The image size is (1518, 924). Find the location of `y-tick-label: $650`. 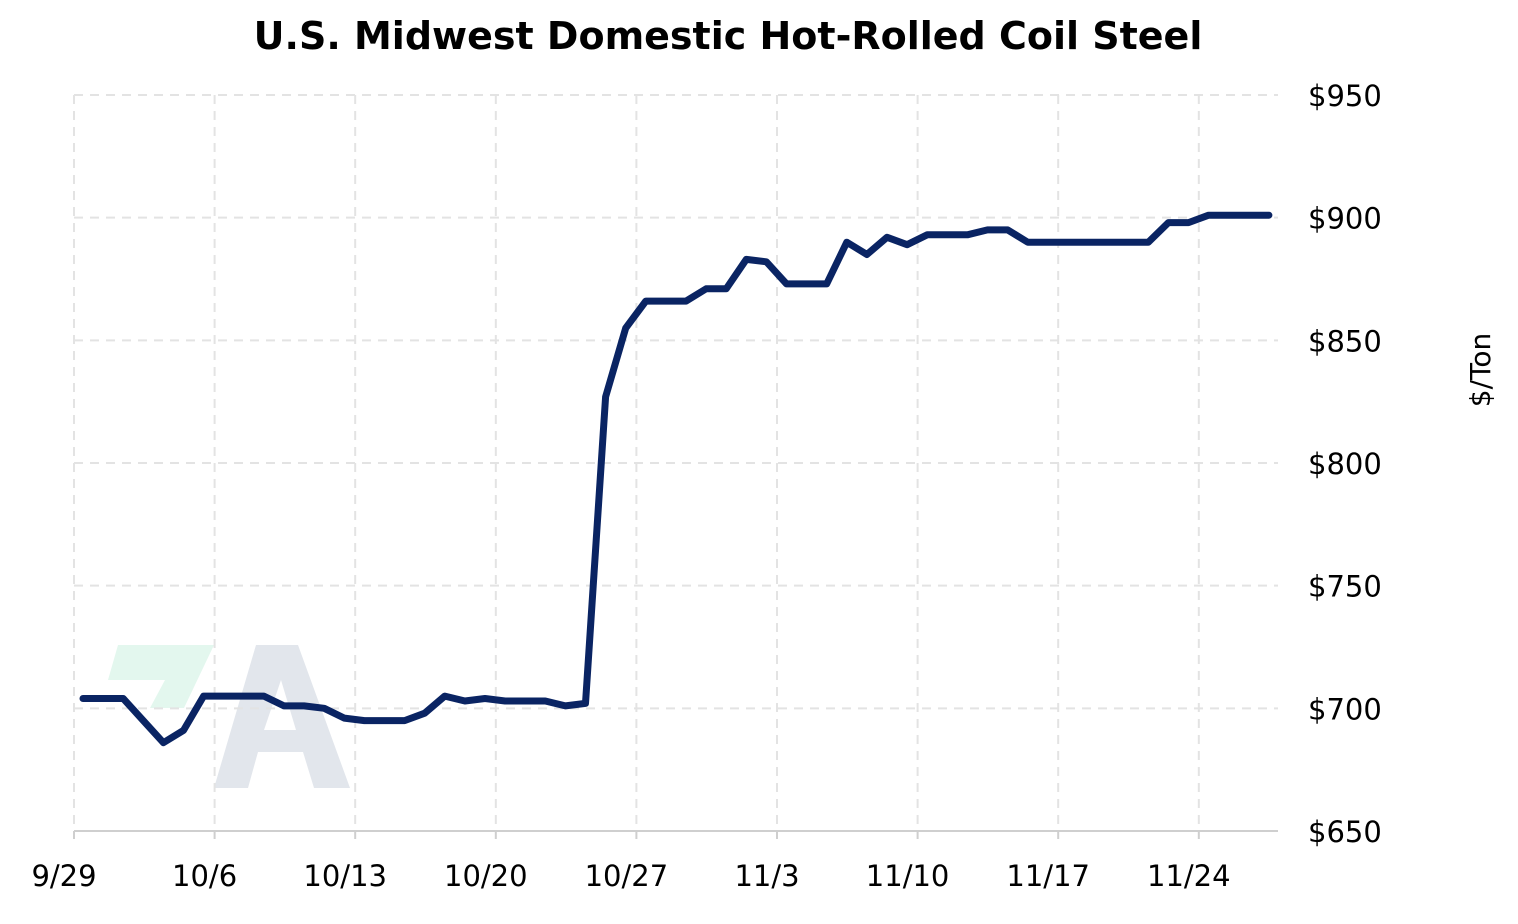

y-tick-label: $650 is located at coordinates (1345, 832).